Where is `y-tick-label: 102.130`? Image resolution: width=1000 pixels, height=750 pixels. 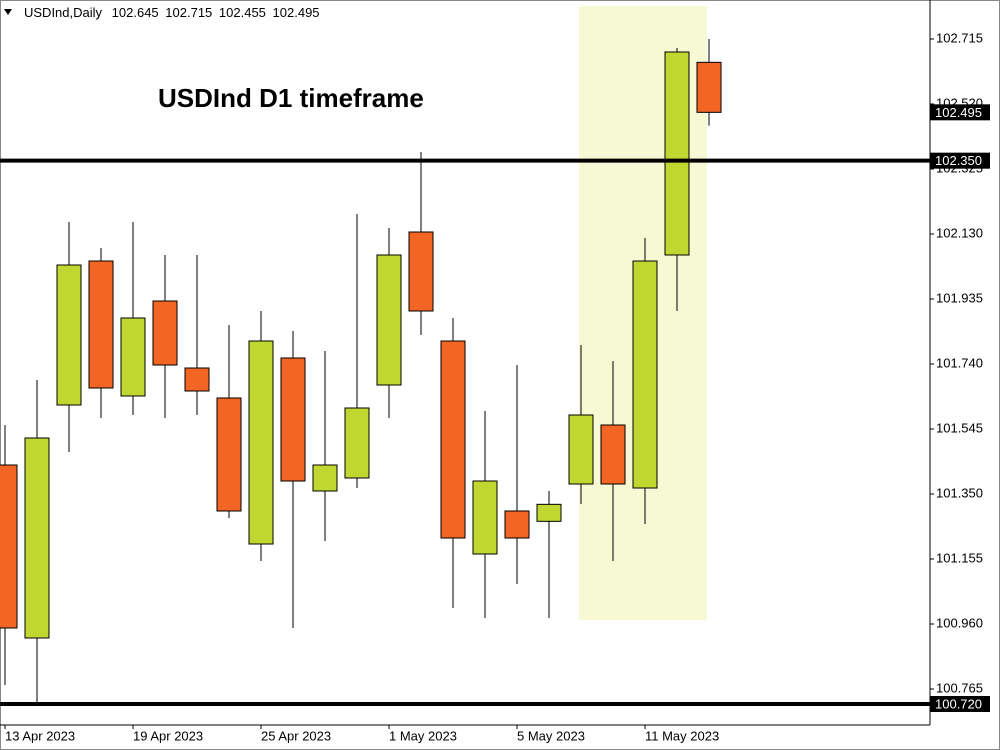 y-tick-label: 102.130 is located at coordinates (959, 232).